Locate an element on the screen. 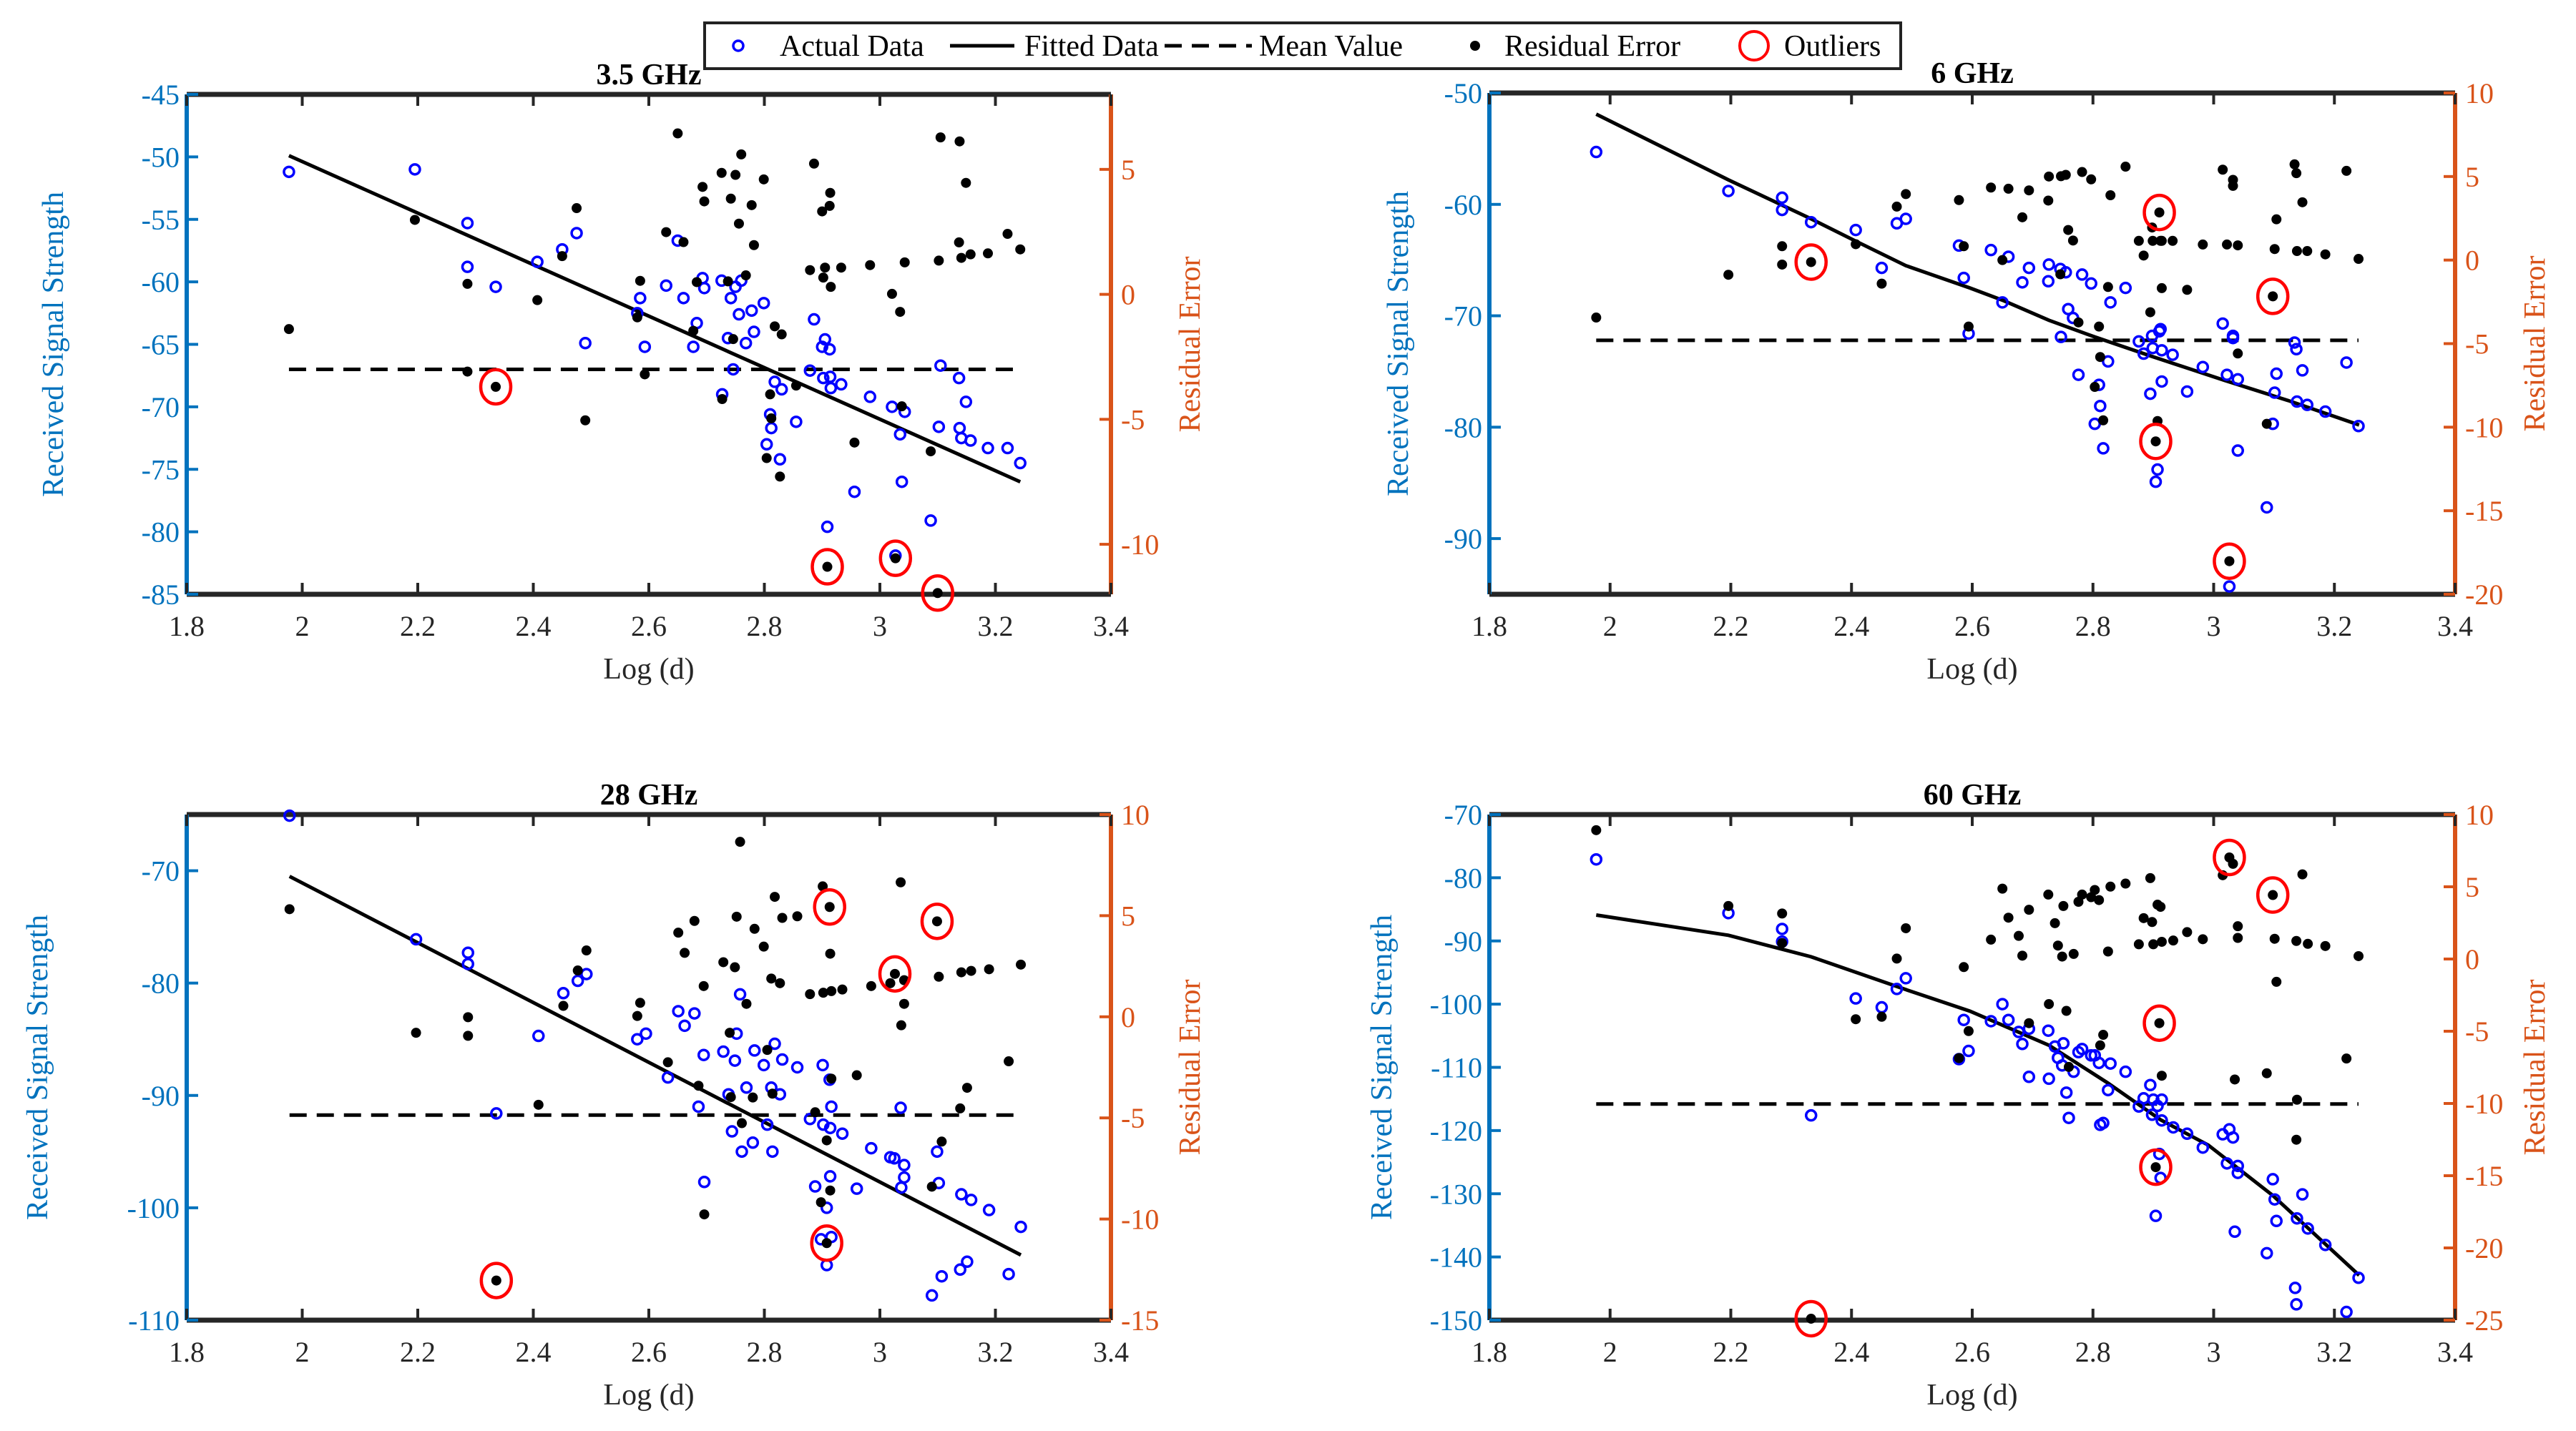 The image size is (2576, 1431). y2-tick-label: 0 is located at coordinates (2472, 261).